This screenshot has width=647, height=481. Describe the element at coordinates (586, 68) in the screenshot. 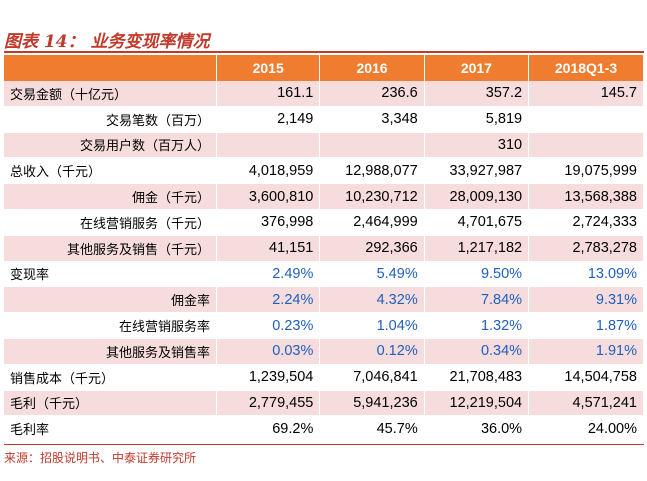

I see `header-cell-2018q1-3: 2018Q1-3` at that location.